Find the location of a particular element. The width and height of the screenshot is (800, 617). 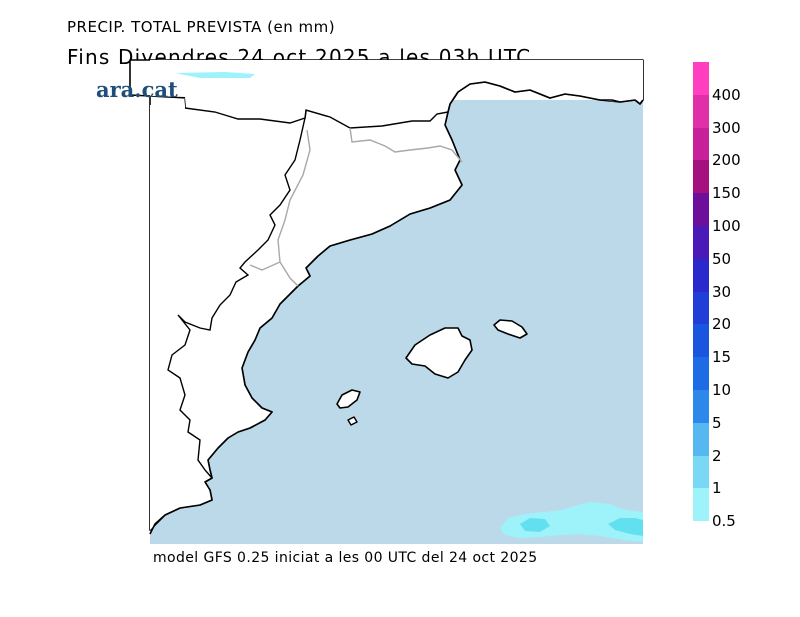

legend-colorbar is located at coordinates (701, 292).